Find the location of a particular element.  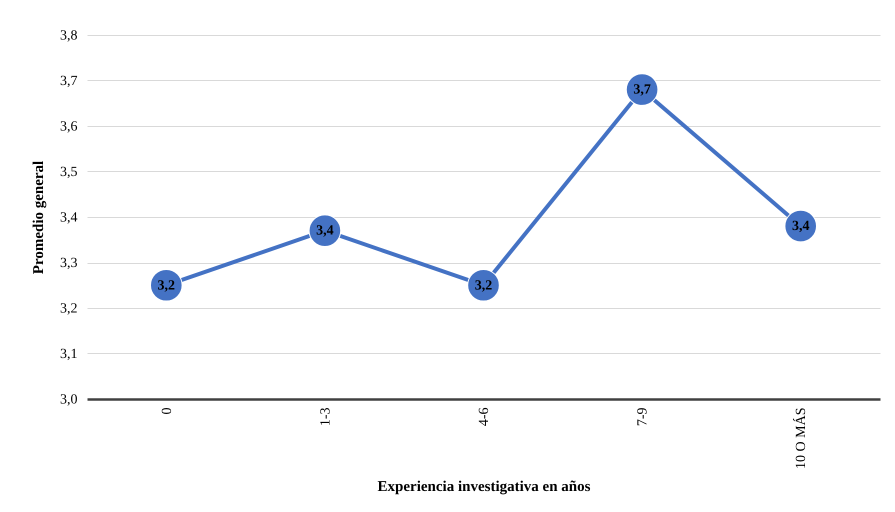

y-tick-label: 3,2 is located at coordinates (69, 309).